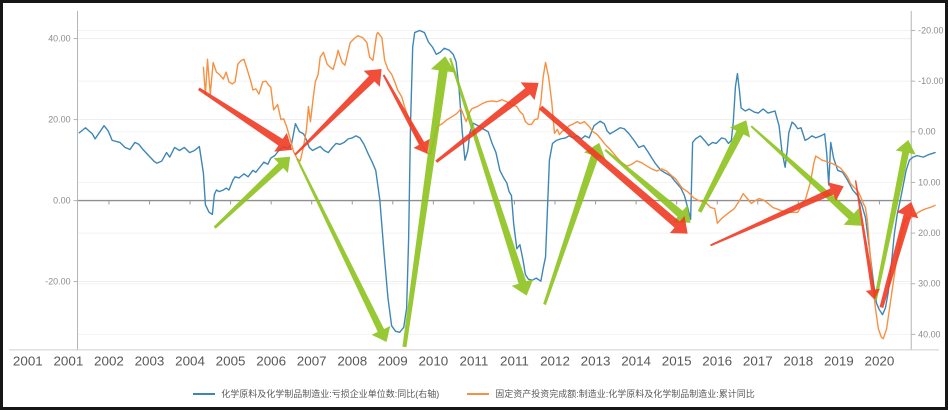  Describe the element at coordinates (839, 361) in the screenshot. I see `x-axis-year-label: 2019` at that location.